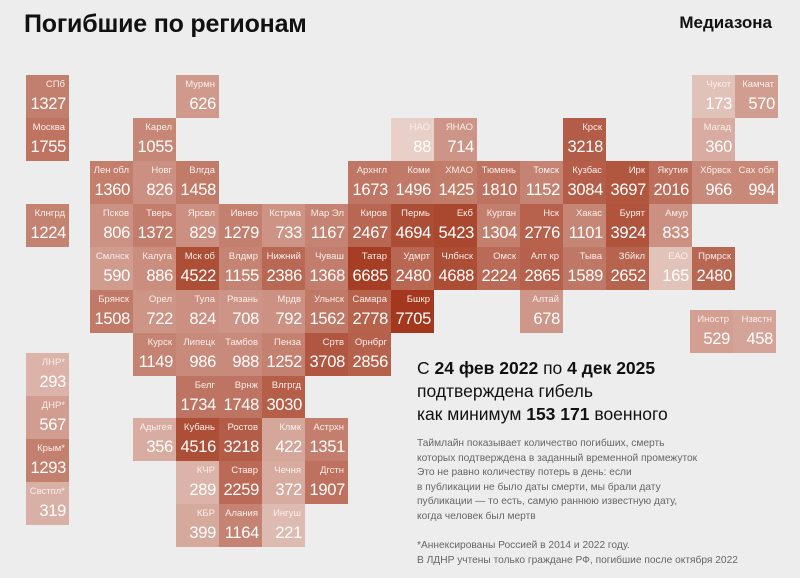 This screenshot has height=578, width=800. I want to click on region-tile: Ростов 3218, so click(240, 439).